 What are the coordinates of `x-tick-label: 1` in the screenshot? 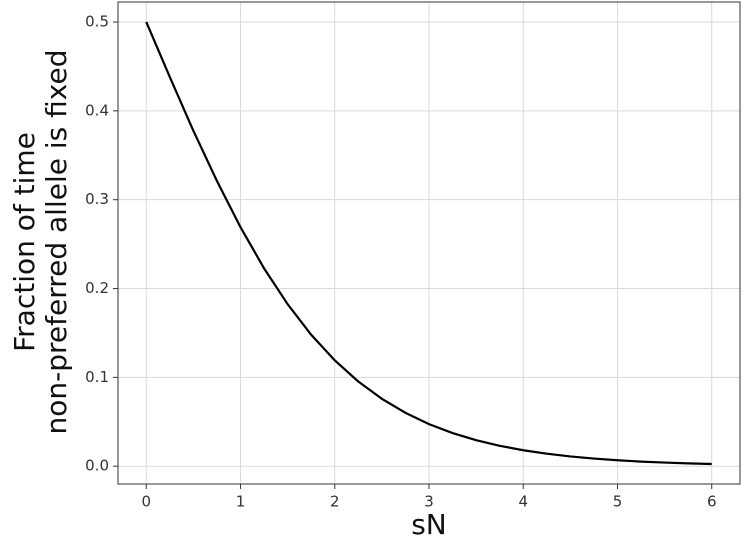 It's located at (241, 502).